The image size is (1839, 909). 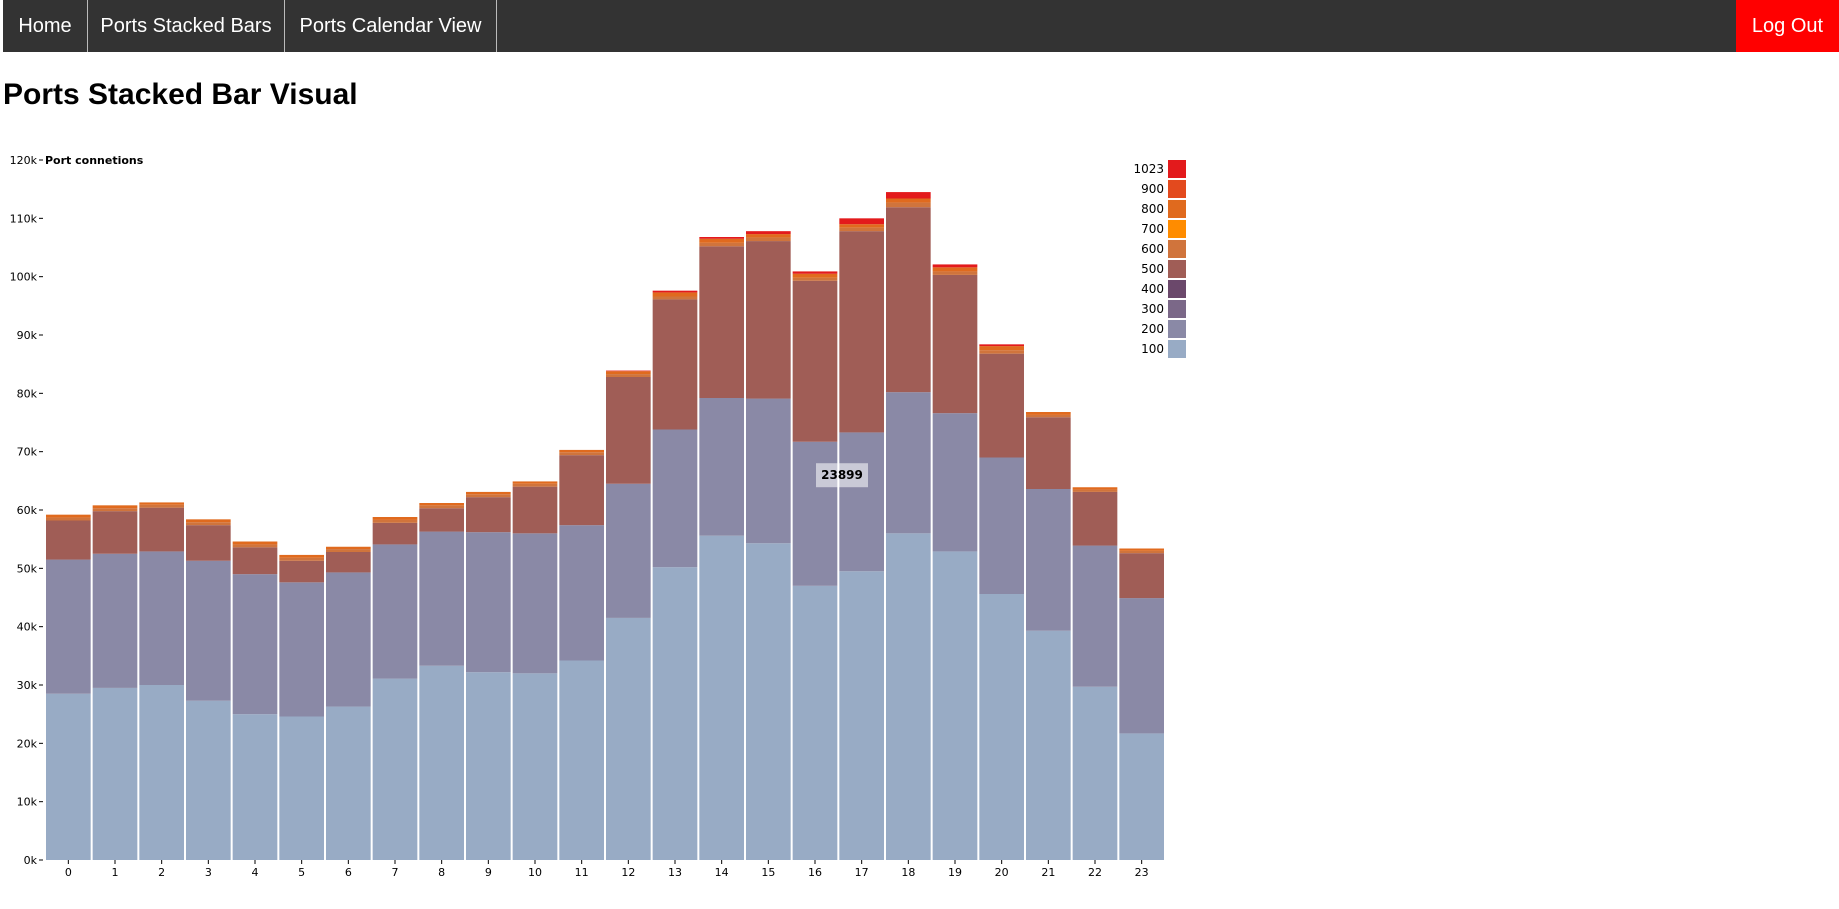 What do you see at coordinates (1787, 26) in the screenshot?
I see `logout-button: Log Out` at bounding box center [1787, 26].